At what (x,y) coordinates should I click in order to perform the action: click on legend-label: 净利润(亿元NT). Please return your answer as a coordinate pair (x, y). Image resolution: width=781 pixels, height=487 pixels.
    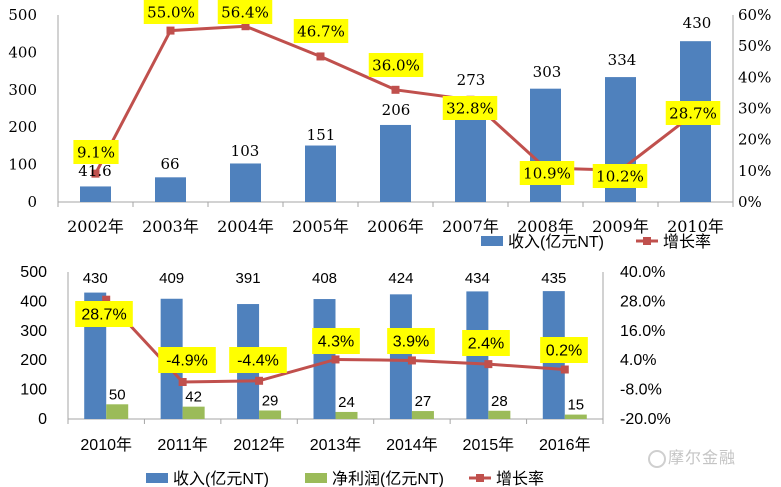
    Looking at the image, I should click on (388, 478).